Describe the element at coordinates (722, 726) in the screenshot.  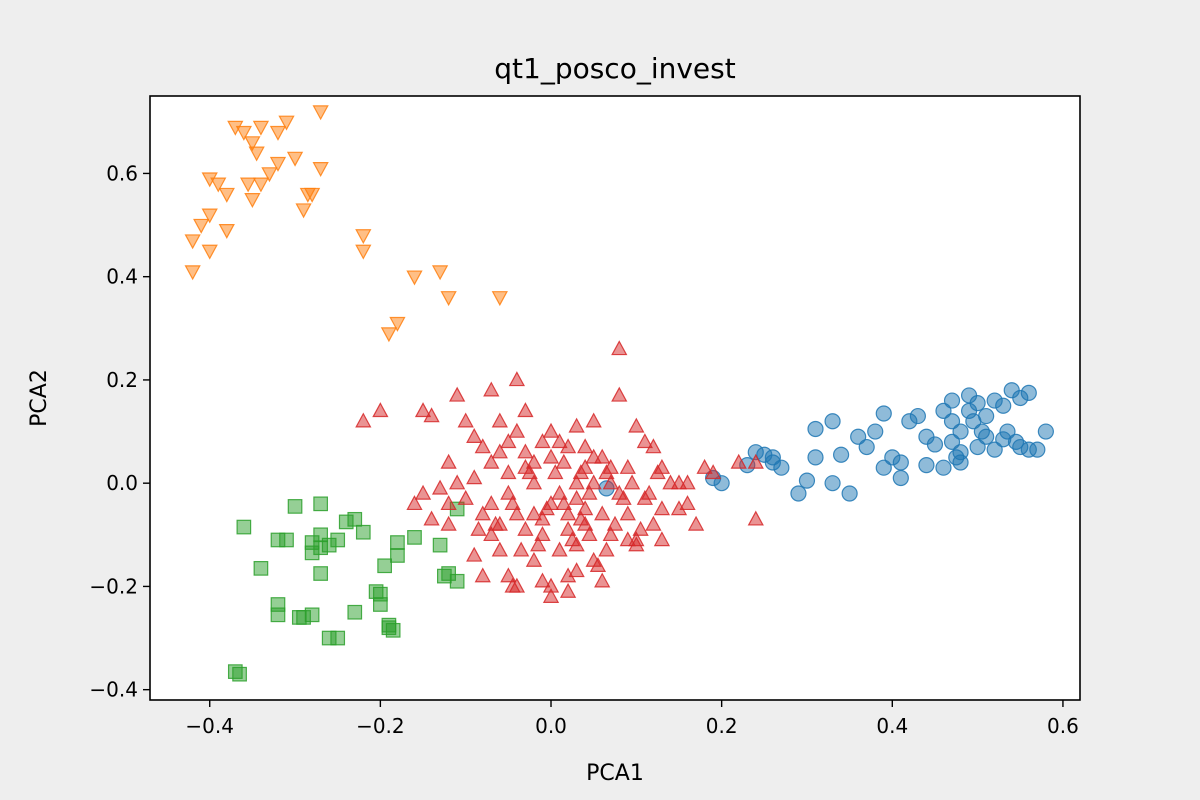
I see `x-tick-label: 0.2` at that location.